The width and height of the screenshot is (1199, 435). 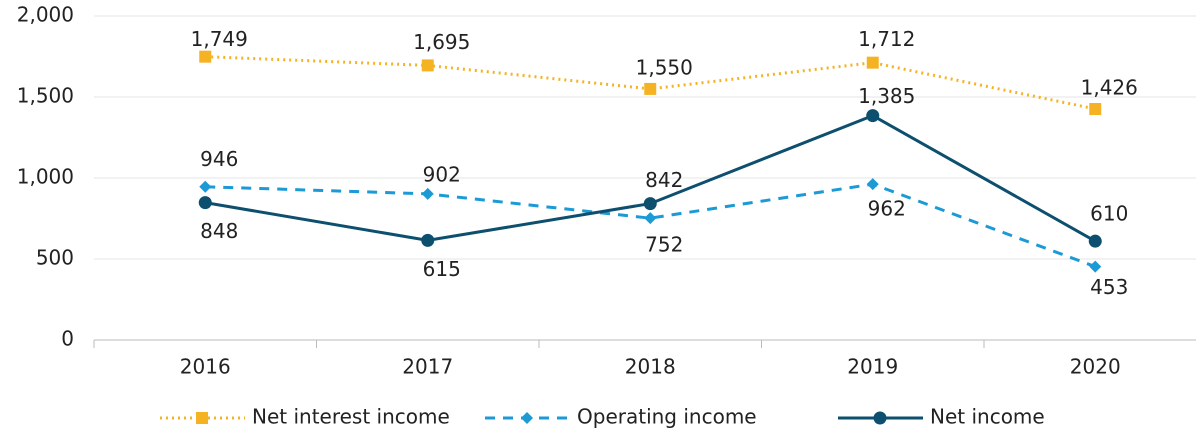 What do you see at coordinates (650, 367) in the screenshot?
I see `x-tick-label: 2018` at bounding box center [650, 367].